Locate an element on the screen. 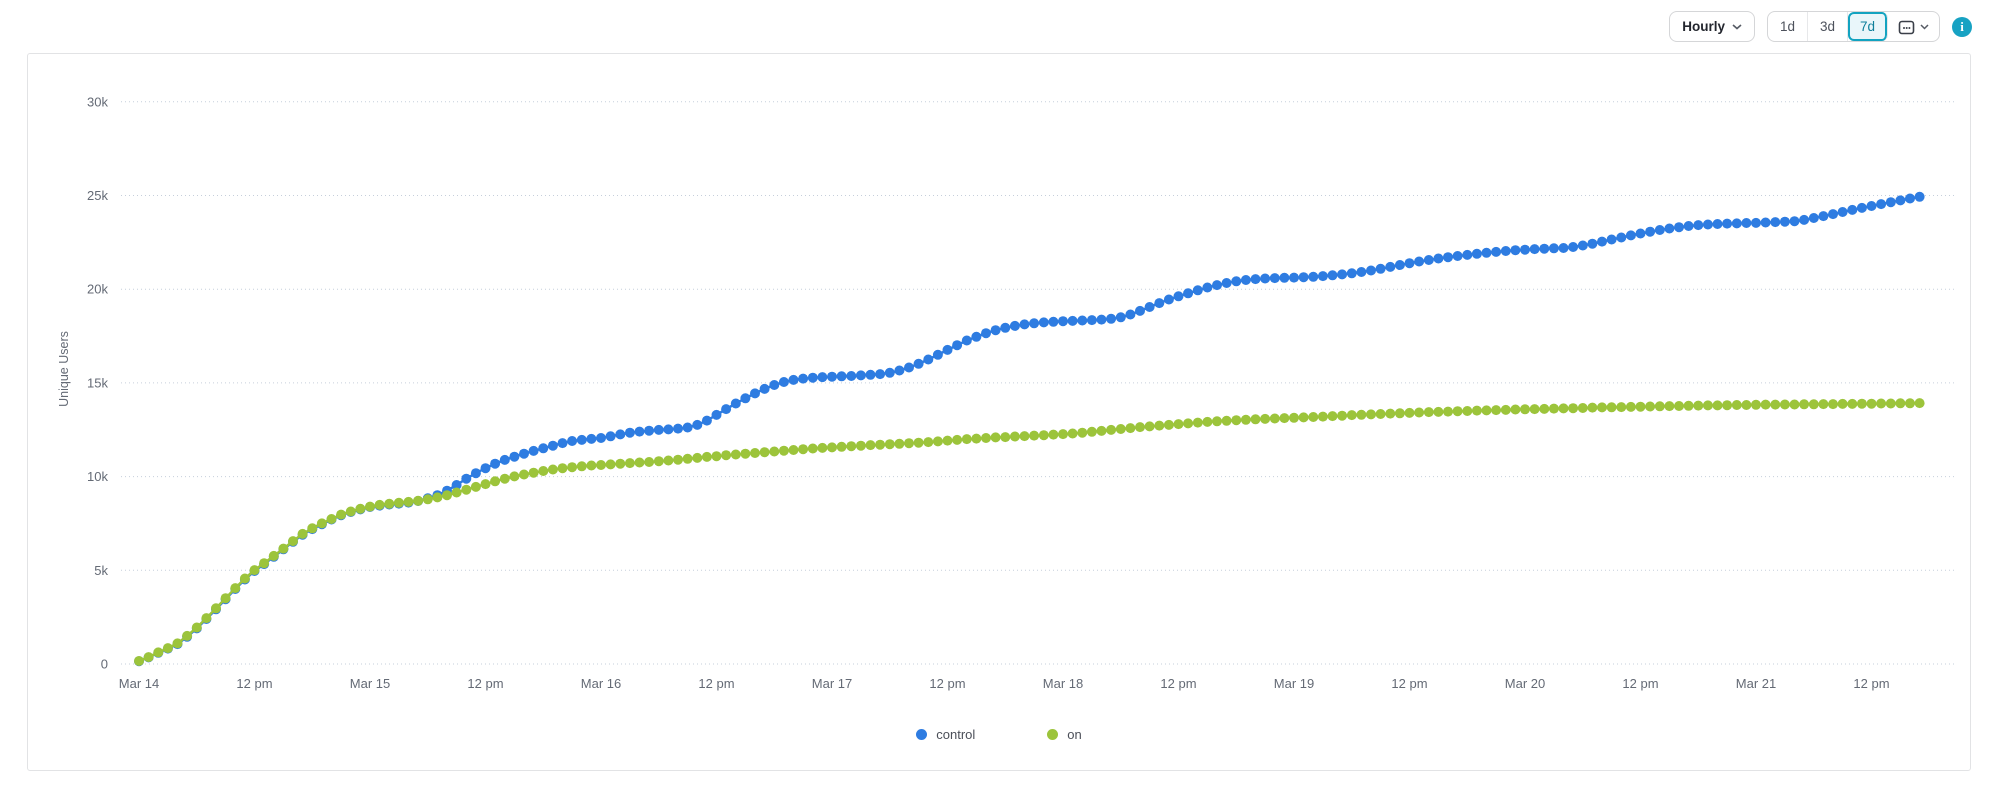  range-button-1d-label: 1d is located at coordinates (1787, 26).